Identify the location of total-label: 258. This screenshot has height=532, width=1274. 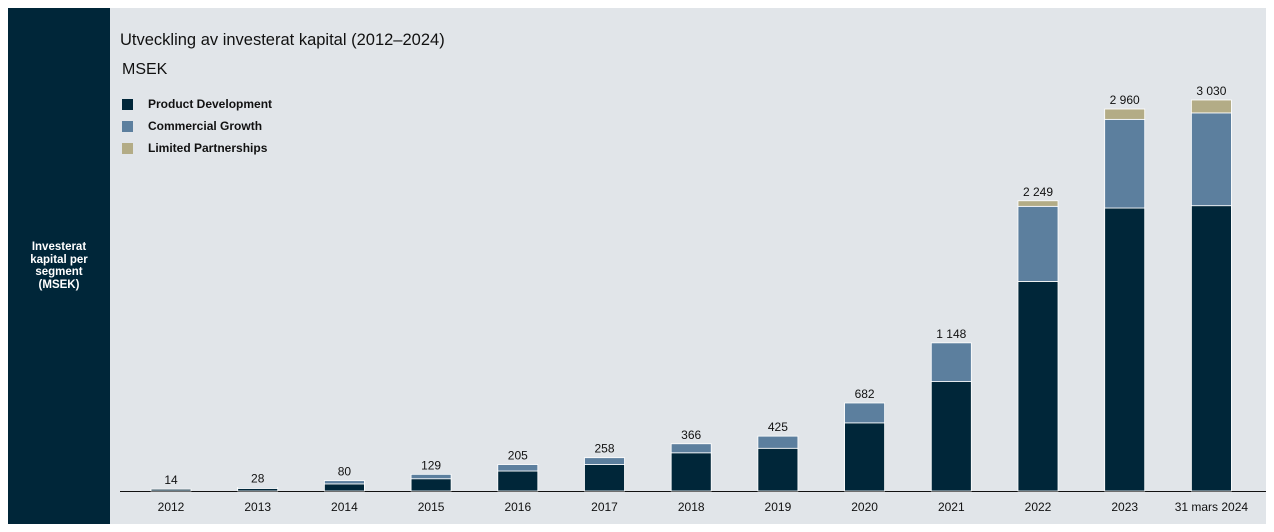
(604, 449).